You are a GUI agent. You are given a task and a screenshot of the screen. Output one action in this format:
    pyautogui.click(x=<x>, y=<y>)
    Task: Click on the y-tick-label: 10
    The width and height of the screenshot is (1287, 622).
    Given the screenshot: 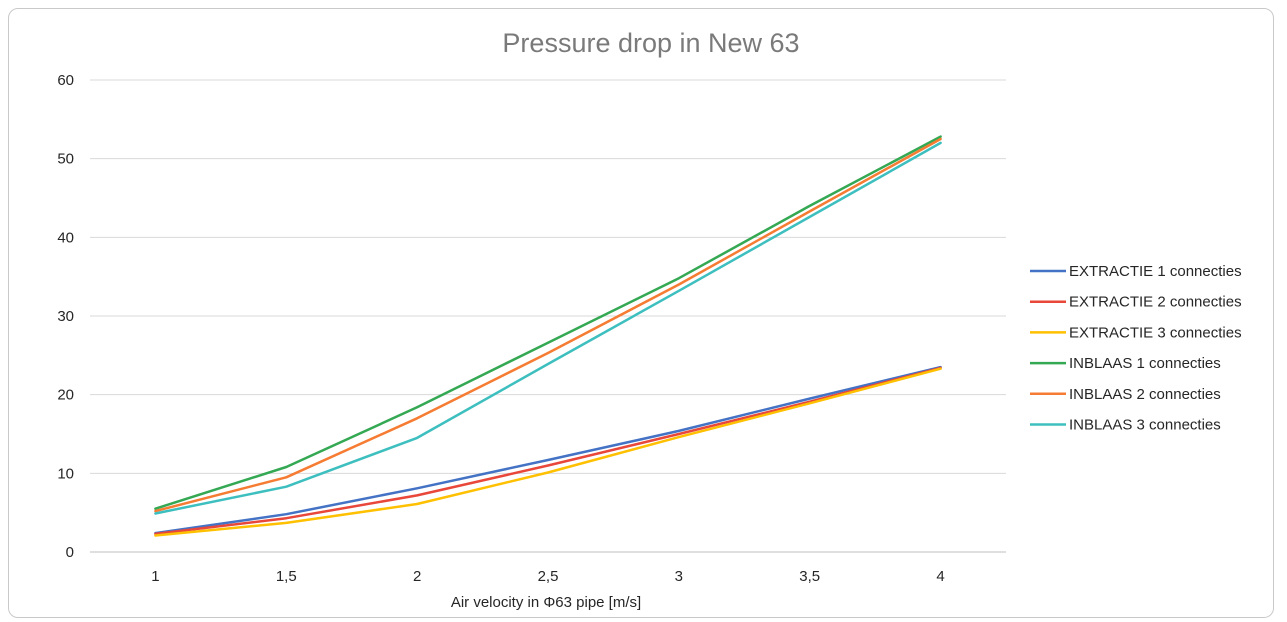 What is the action you would take?
    pyautogui.click(x=65, y=473)
    